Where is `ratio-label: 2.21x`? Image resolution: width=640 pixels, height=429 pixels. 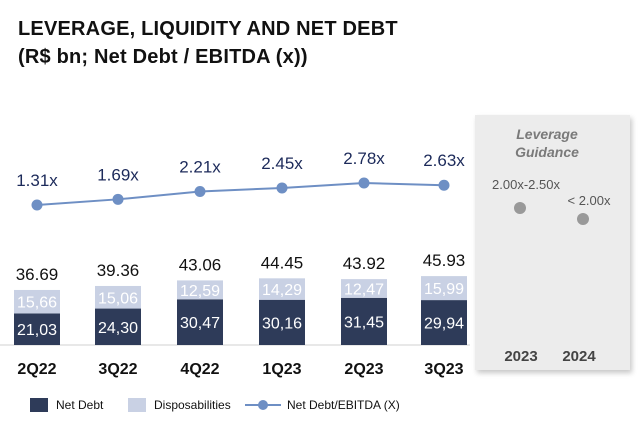
ratio-label: 2.21x is located at coordinates (200, 167).